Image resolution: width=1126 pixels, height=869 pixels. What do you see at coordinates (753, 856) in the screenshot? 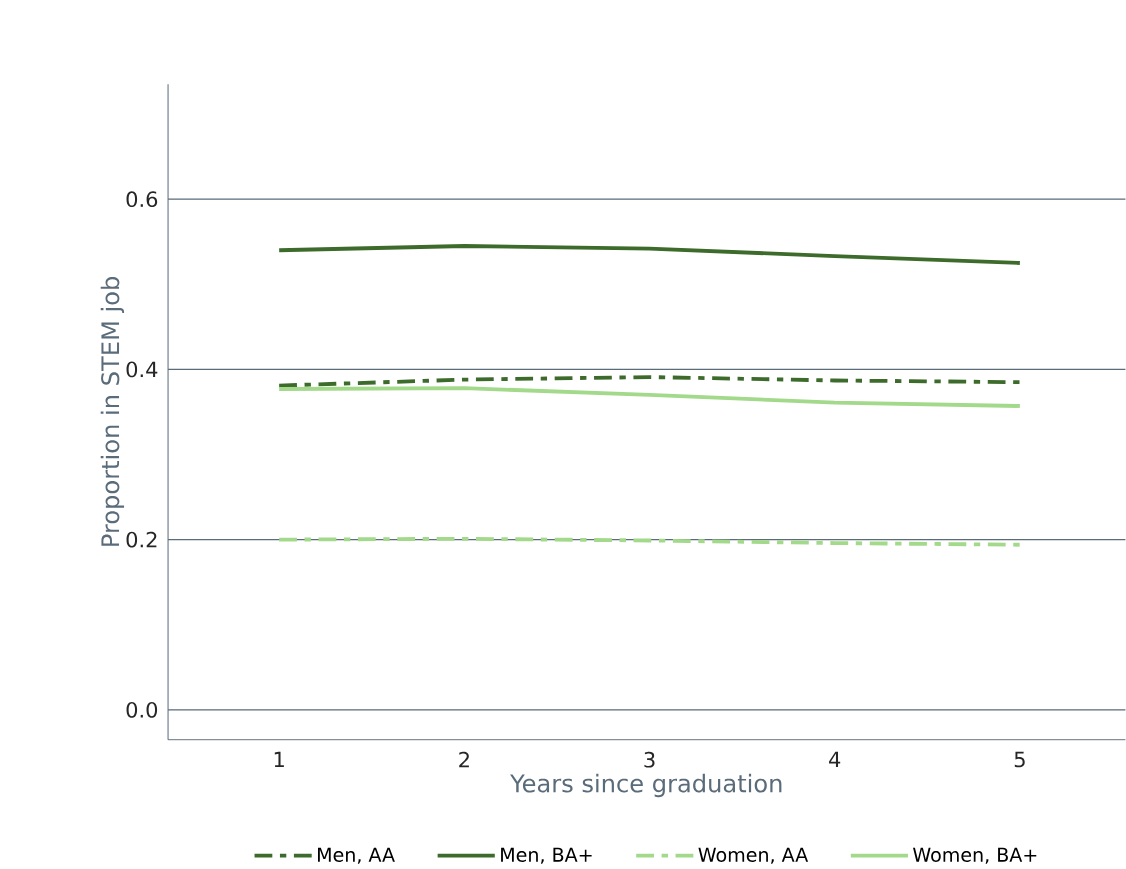
I see `legend-label: Women, AA` at bounding box center [753, 856].